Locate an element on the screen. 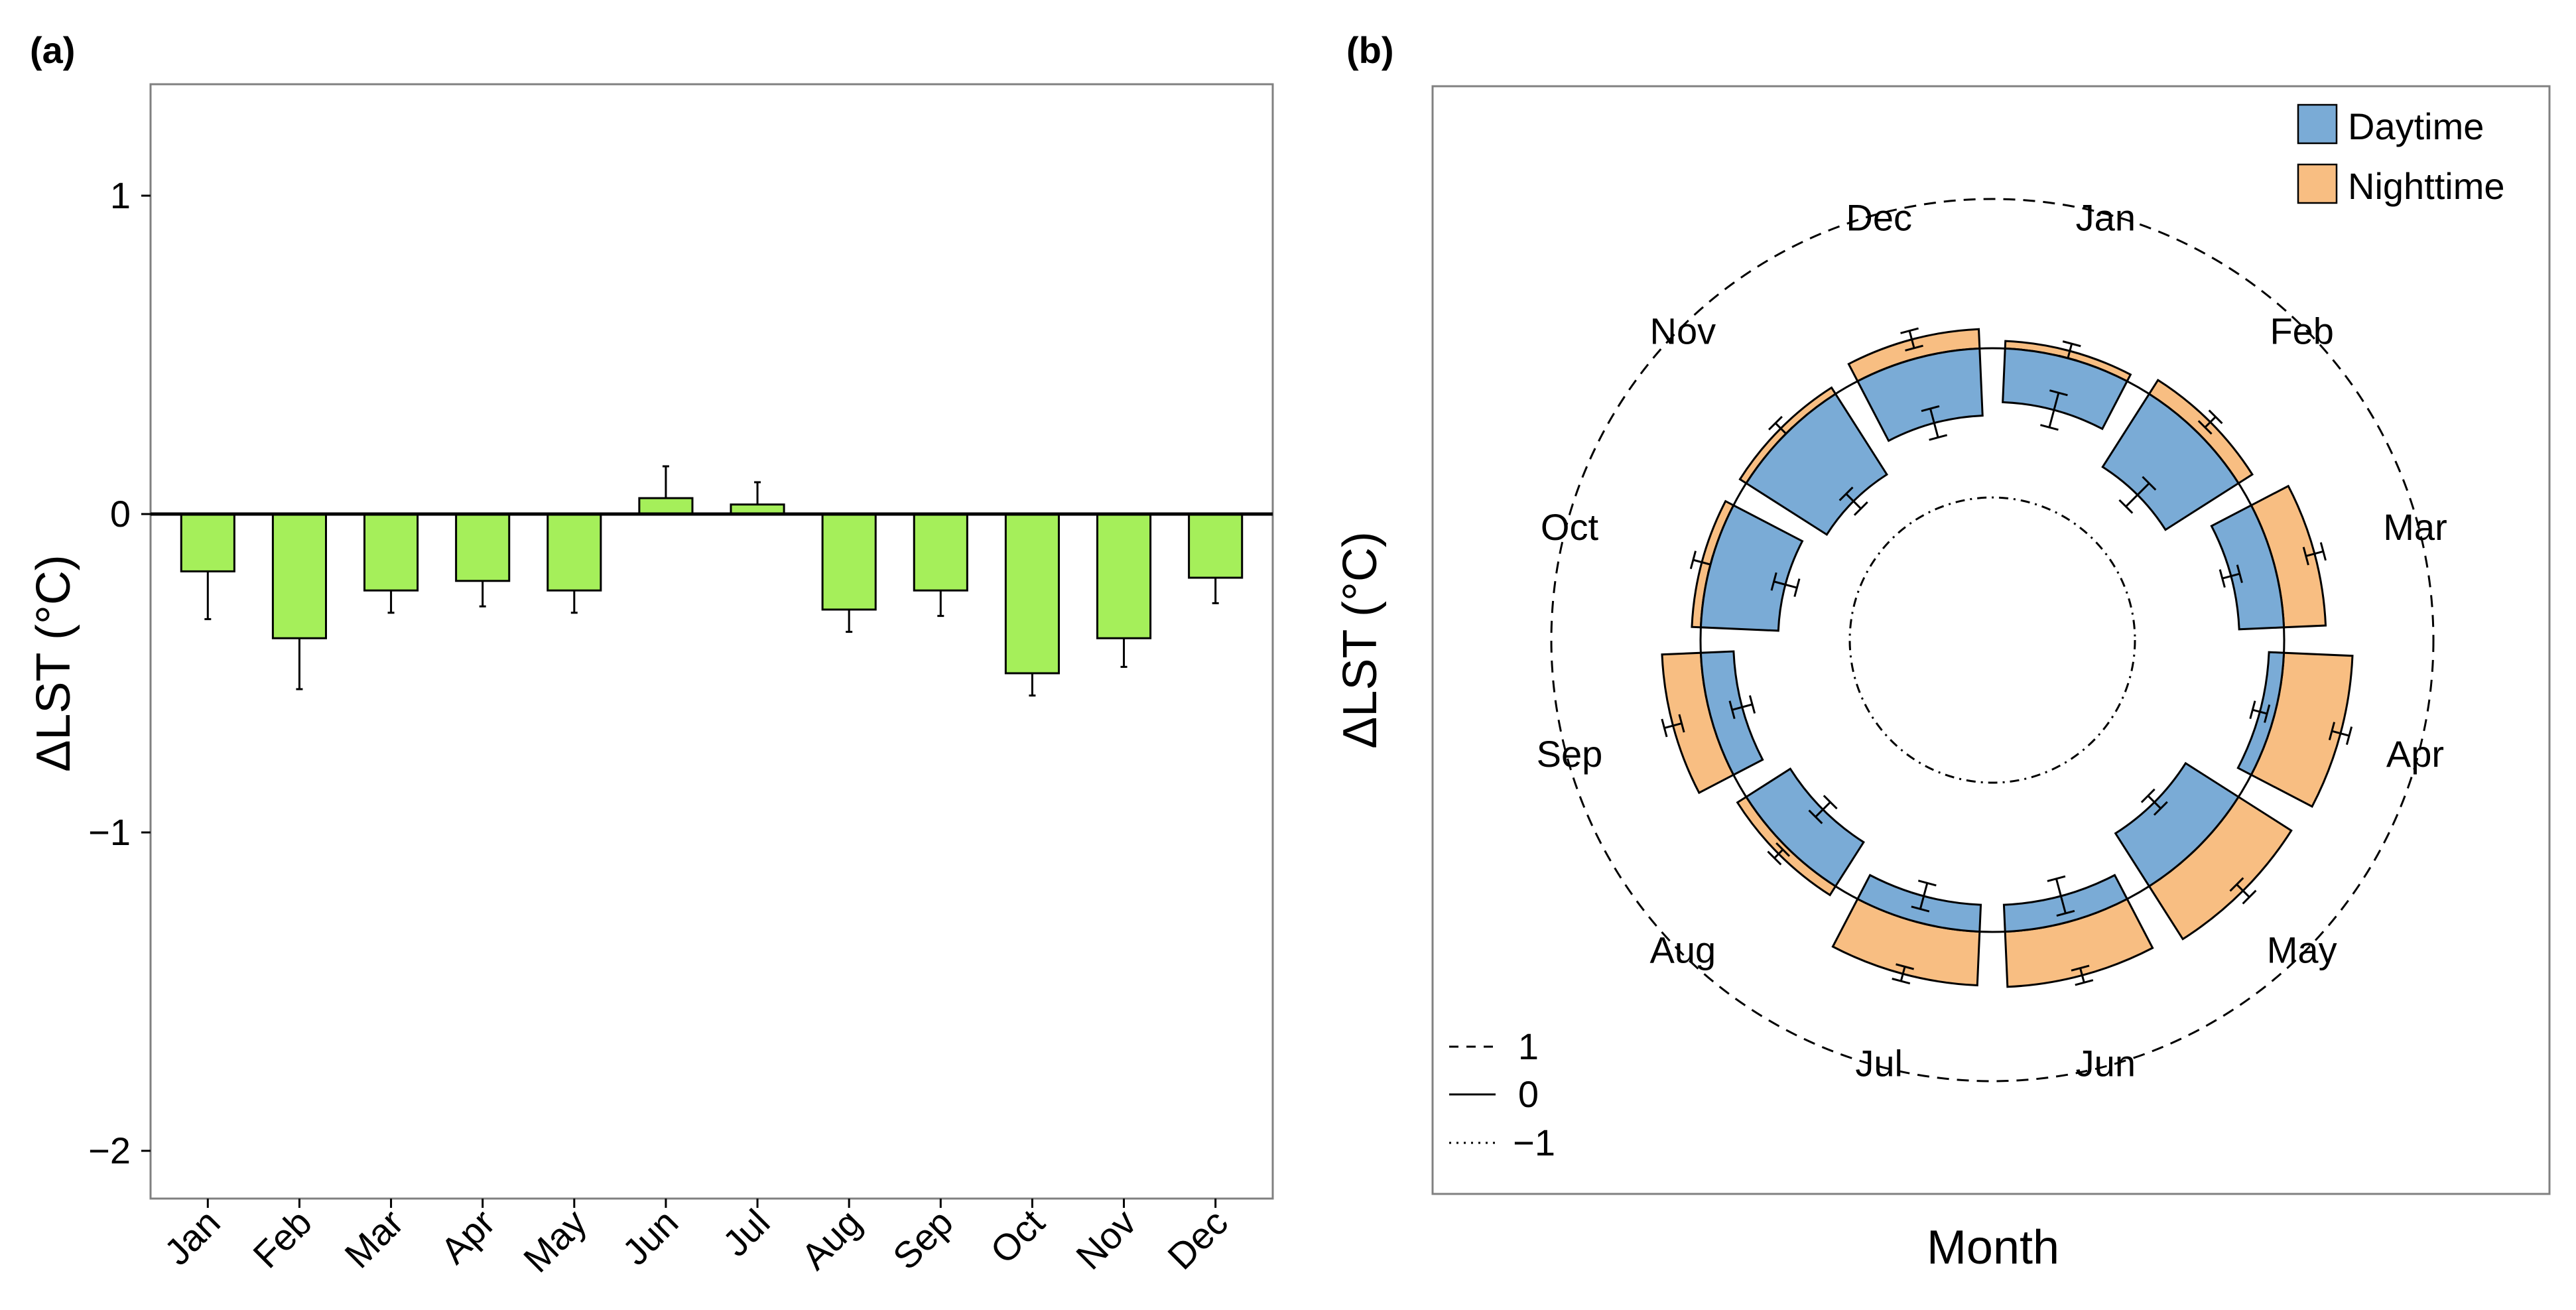 The width and height of the screenshot is (2576, 1310). x-tick-label: Sep is located at coordinates (923, 1239).